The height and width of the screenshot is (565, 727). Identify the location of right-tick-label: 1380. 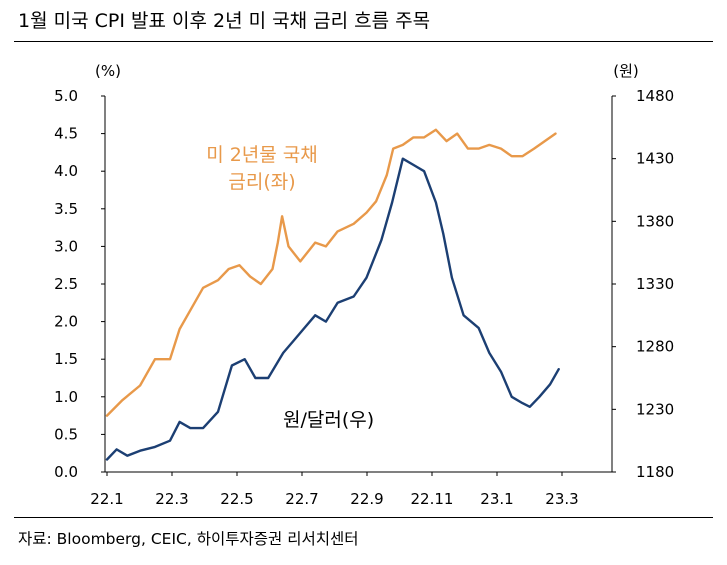
(655, 221).